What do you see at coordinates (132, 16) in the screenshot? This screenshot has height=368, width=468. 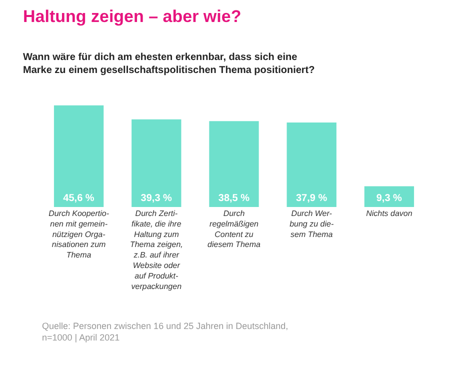 I see `chart-title: Haltung zeigen – aber wie?` at bounding box center [132, 16].